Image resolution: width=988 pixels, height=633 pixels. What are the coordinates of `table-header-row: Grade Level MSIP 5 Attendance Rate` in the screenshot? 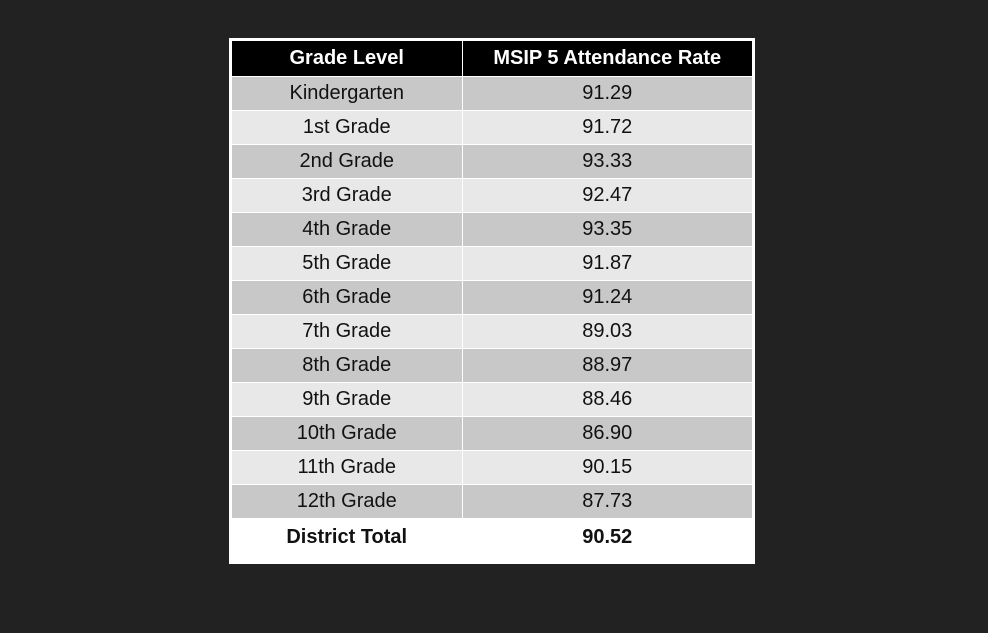 It's located at (492, 59).